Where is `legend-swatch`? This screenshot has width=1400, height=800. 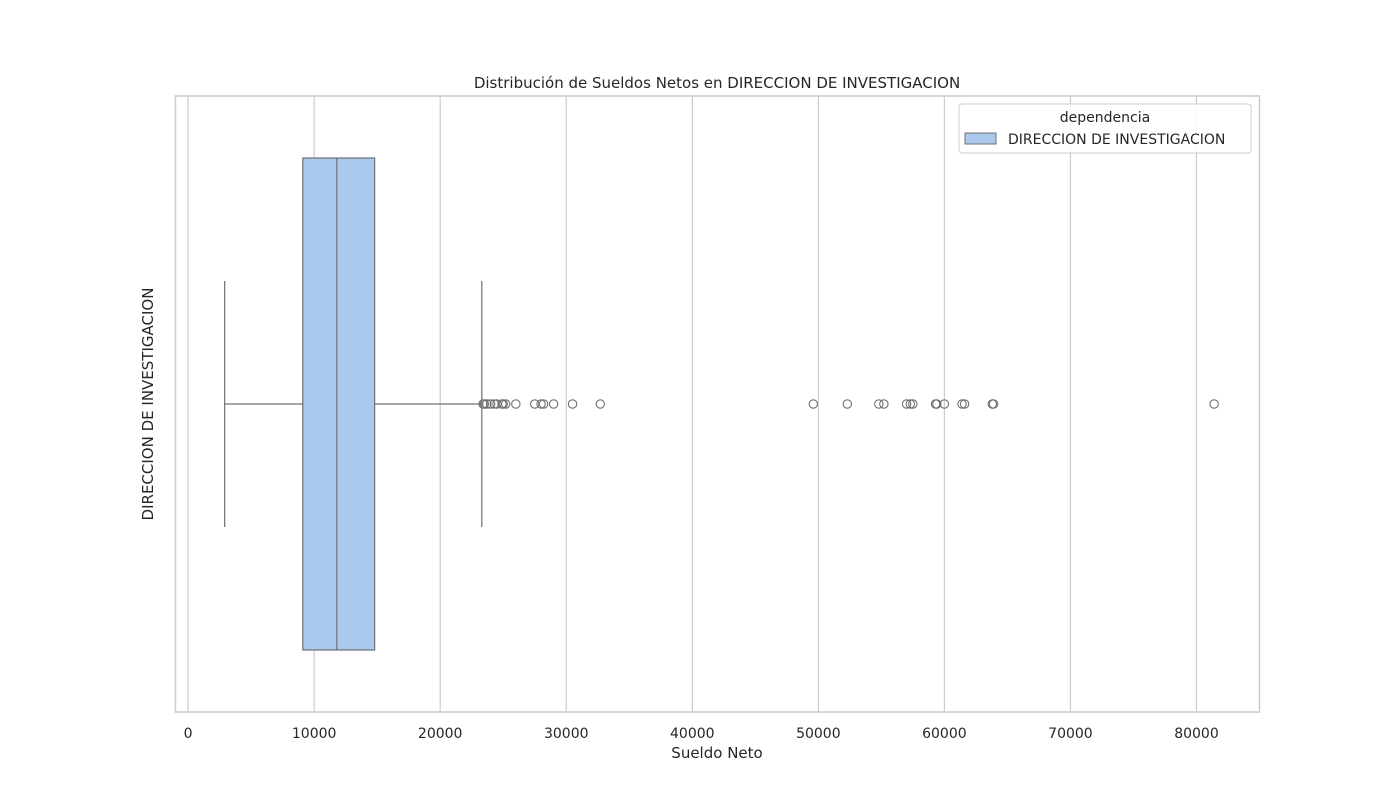
legend-swatch is located at coordinates (980, 138).